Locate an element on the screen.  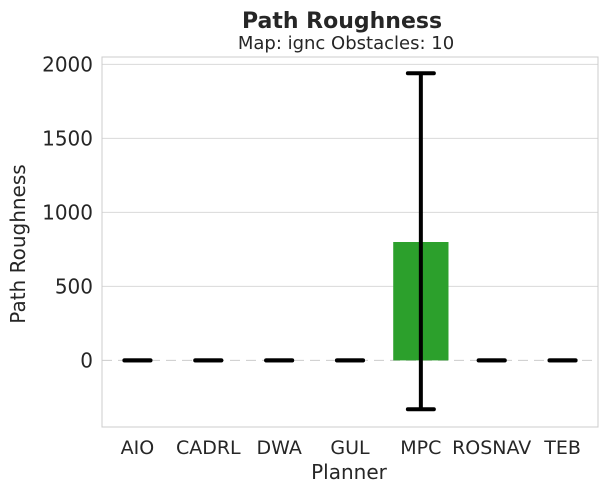
y-tick-labels: 0 500 1000 1500 2000 is located at coordinates (67, 212).